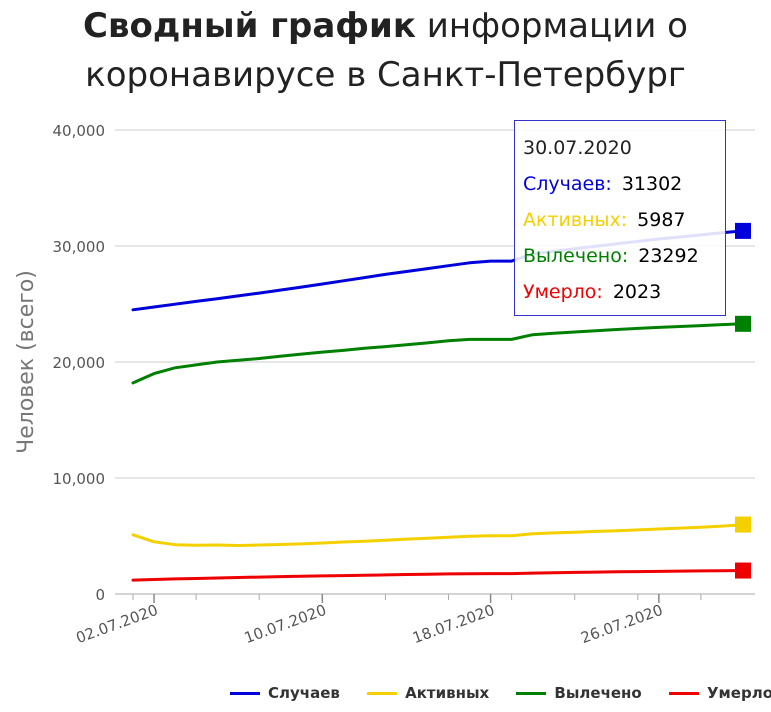  Describe the element at coordinates (79, 131) in the screenshot. I see `y-tick-label: 40,000` at that location.